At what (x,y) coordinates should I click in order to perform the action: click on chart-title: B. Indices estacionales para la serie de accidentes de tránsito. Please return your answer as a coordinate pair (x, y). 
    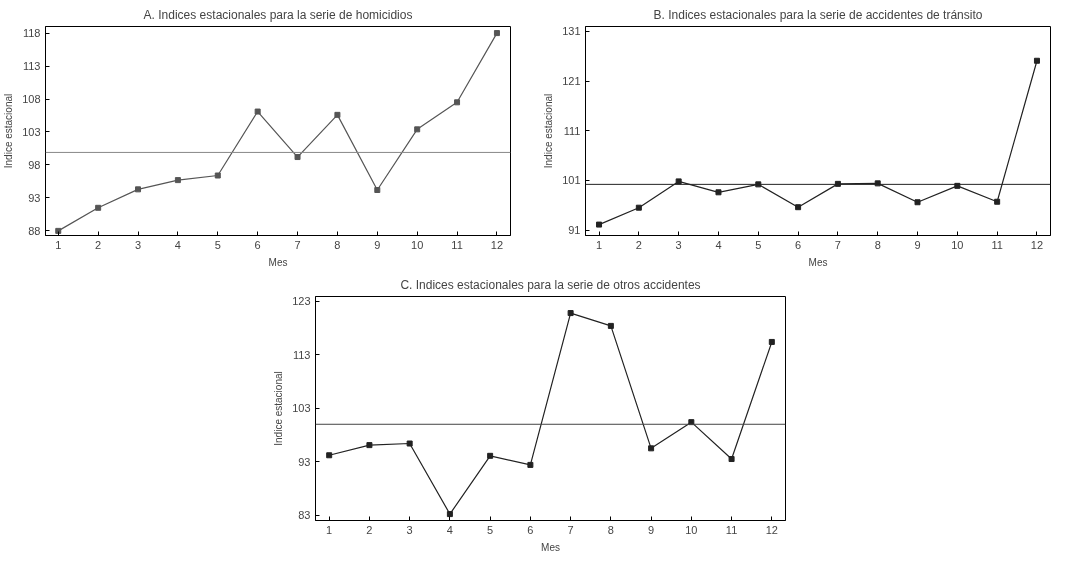
    Looking at the image, I should click on (818, 14).